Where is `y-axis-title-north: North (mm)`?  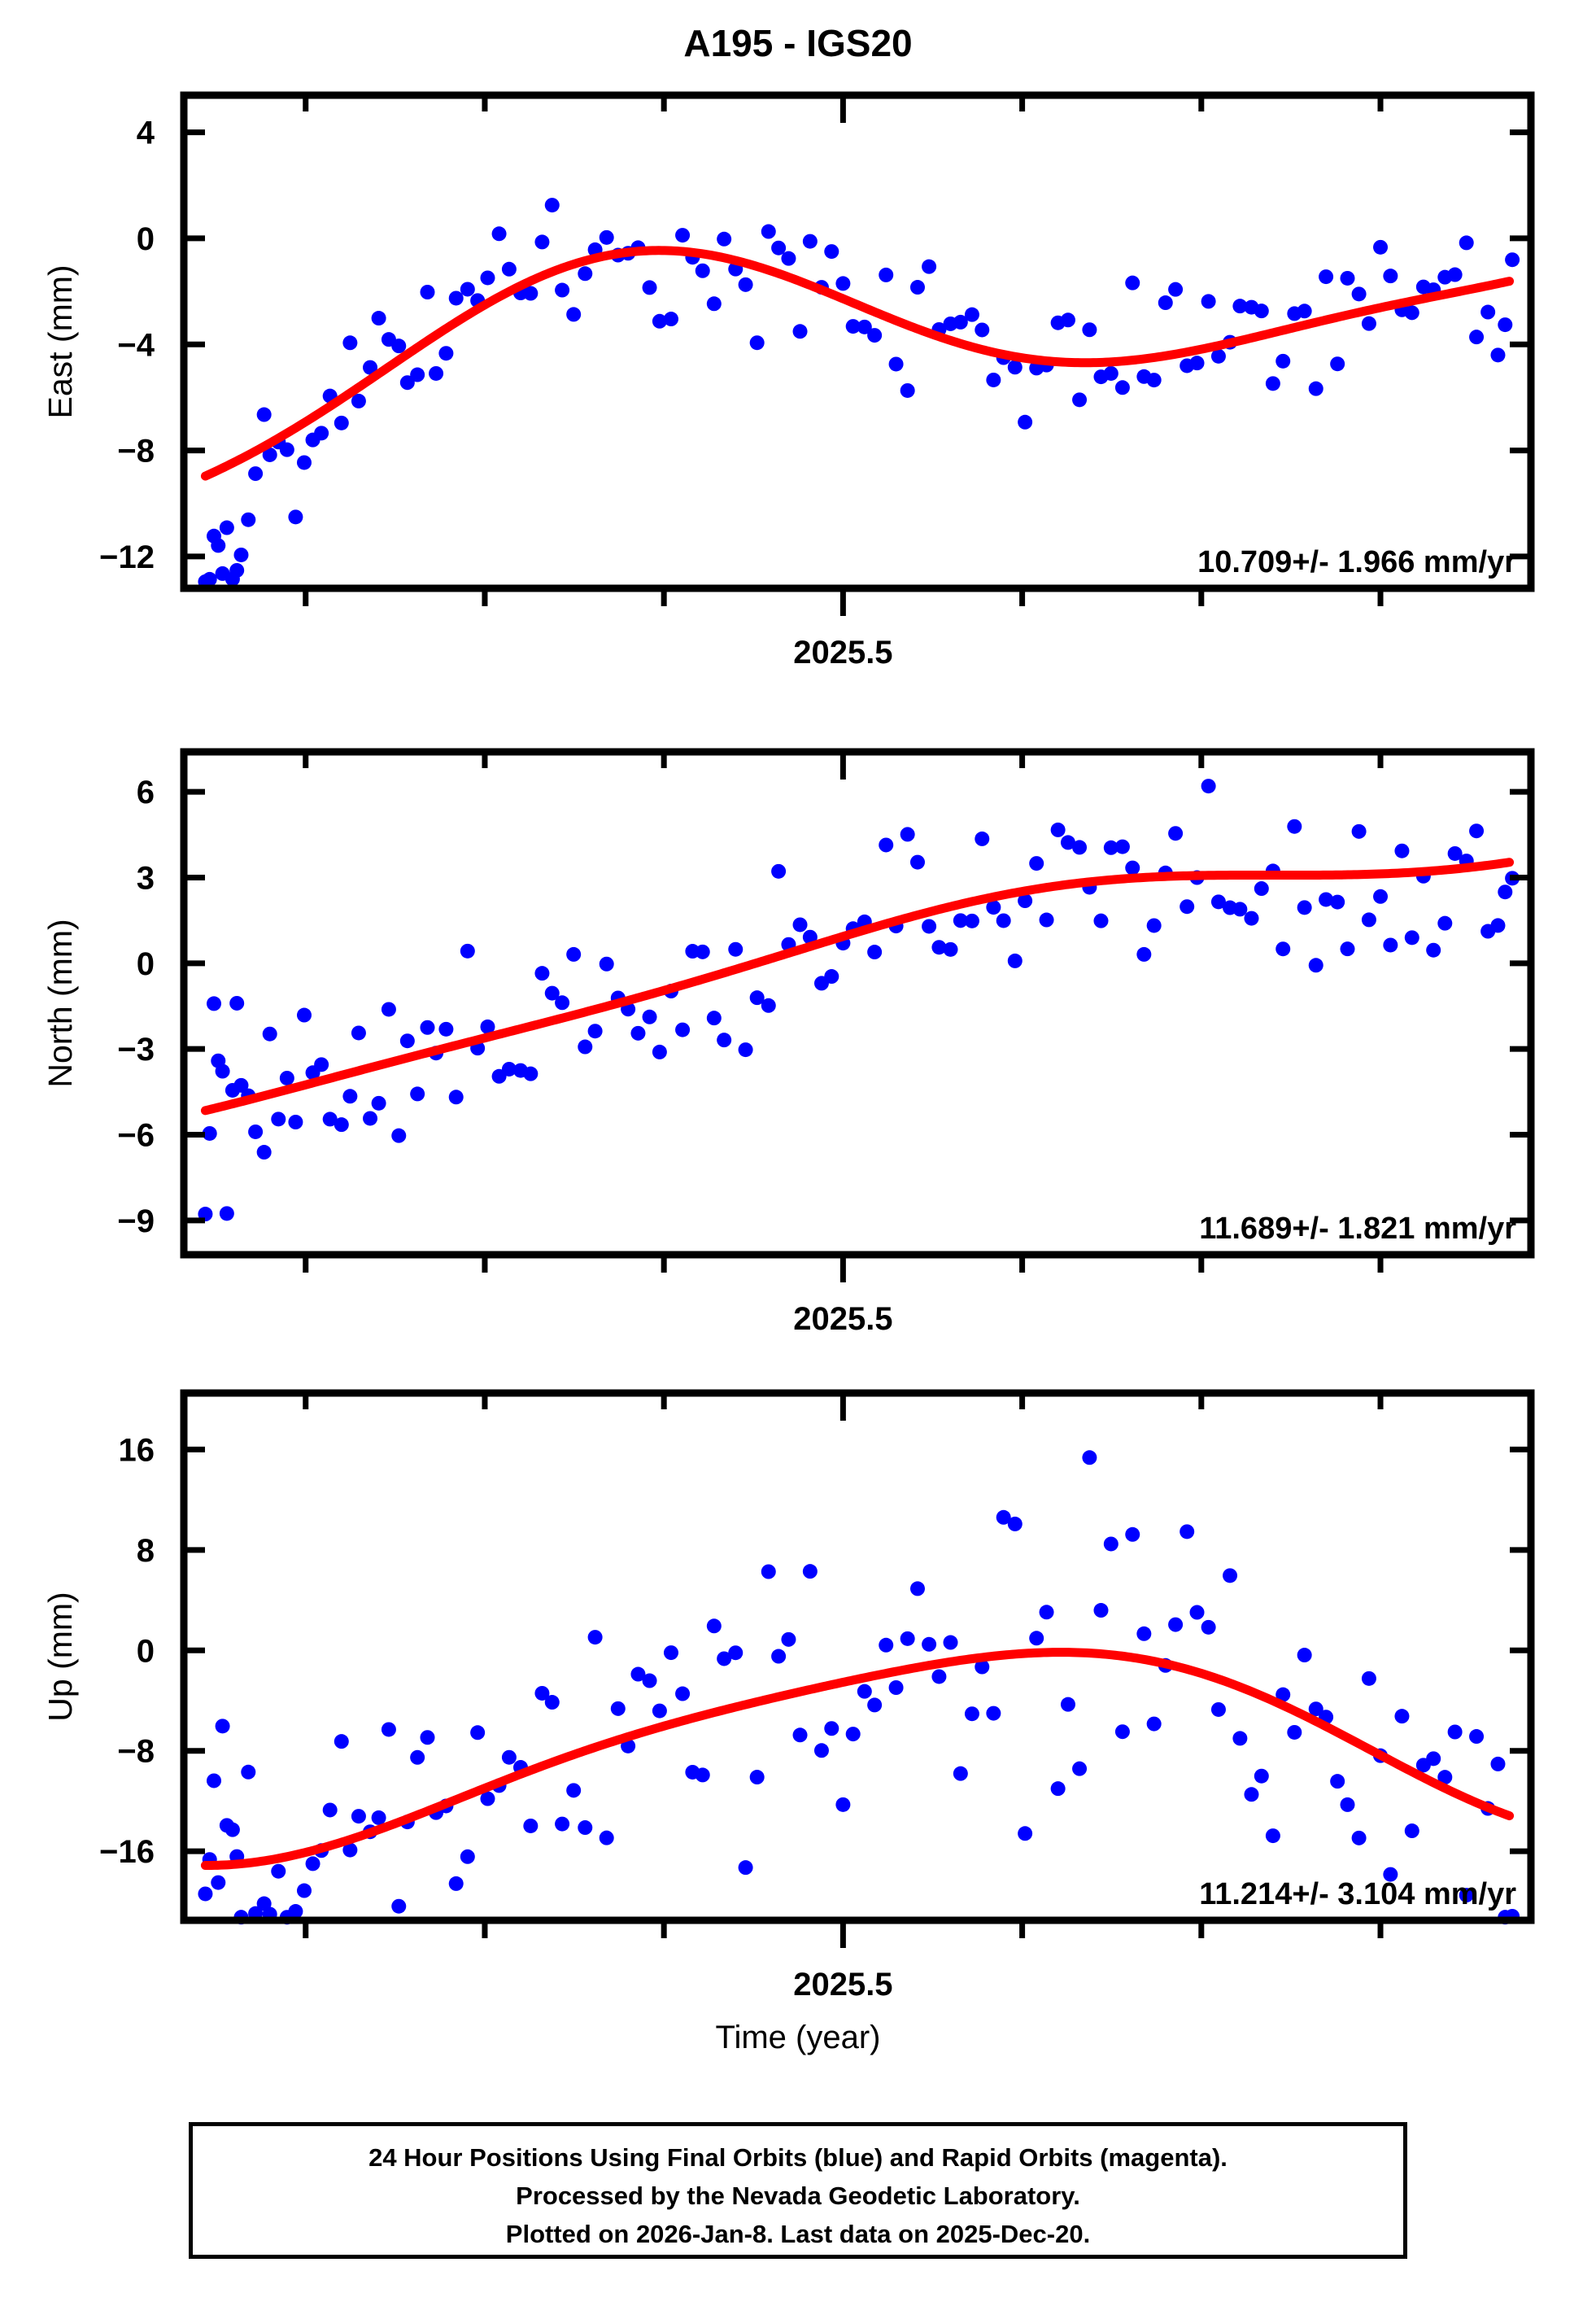
y-axis-title-north: North (mm) is located at coordinates (60, 1003).